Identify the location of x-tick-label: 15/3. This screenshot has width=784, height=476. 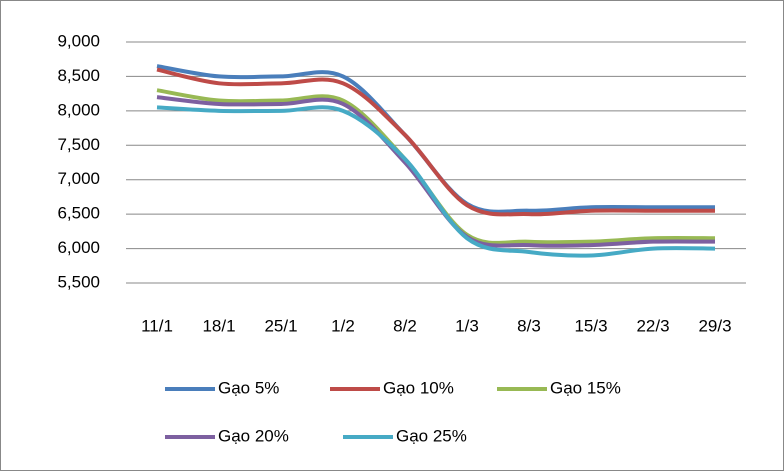
(590, 325).